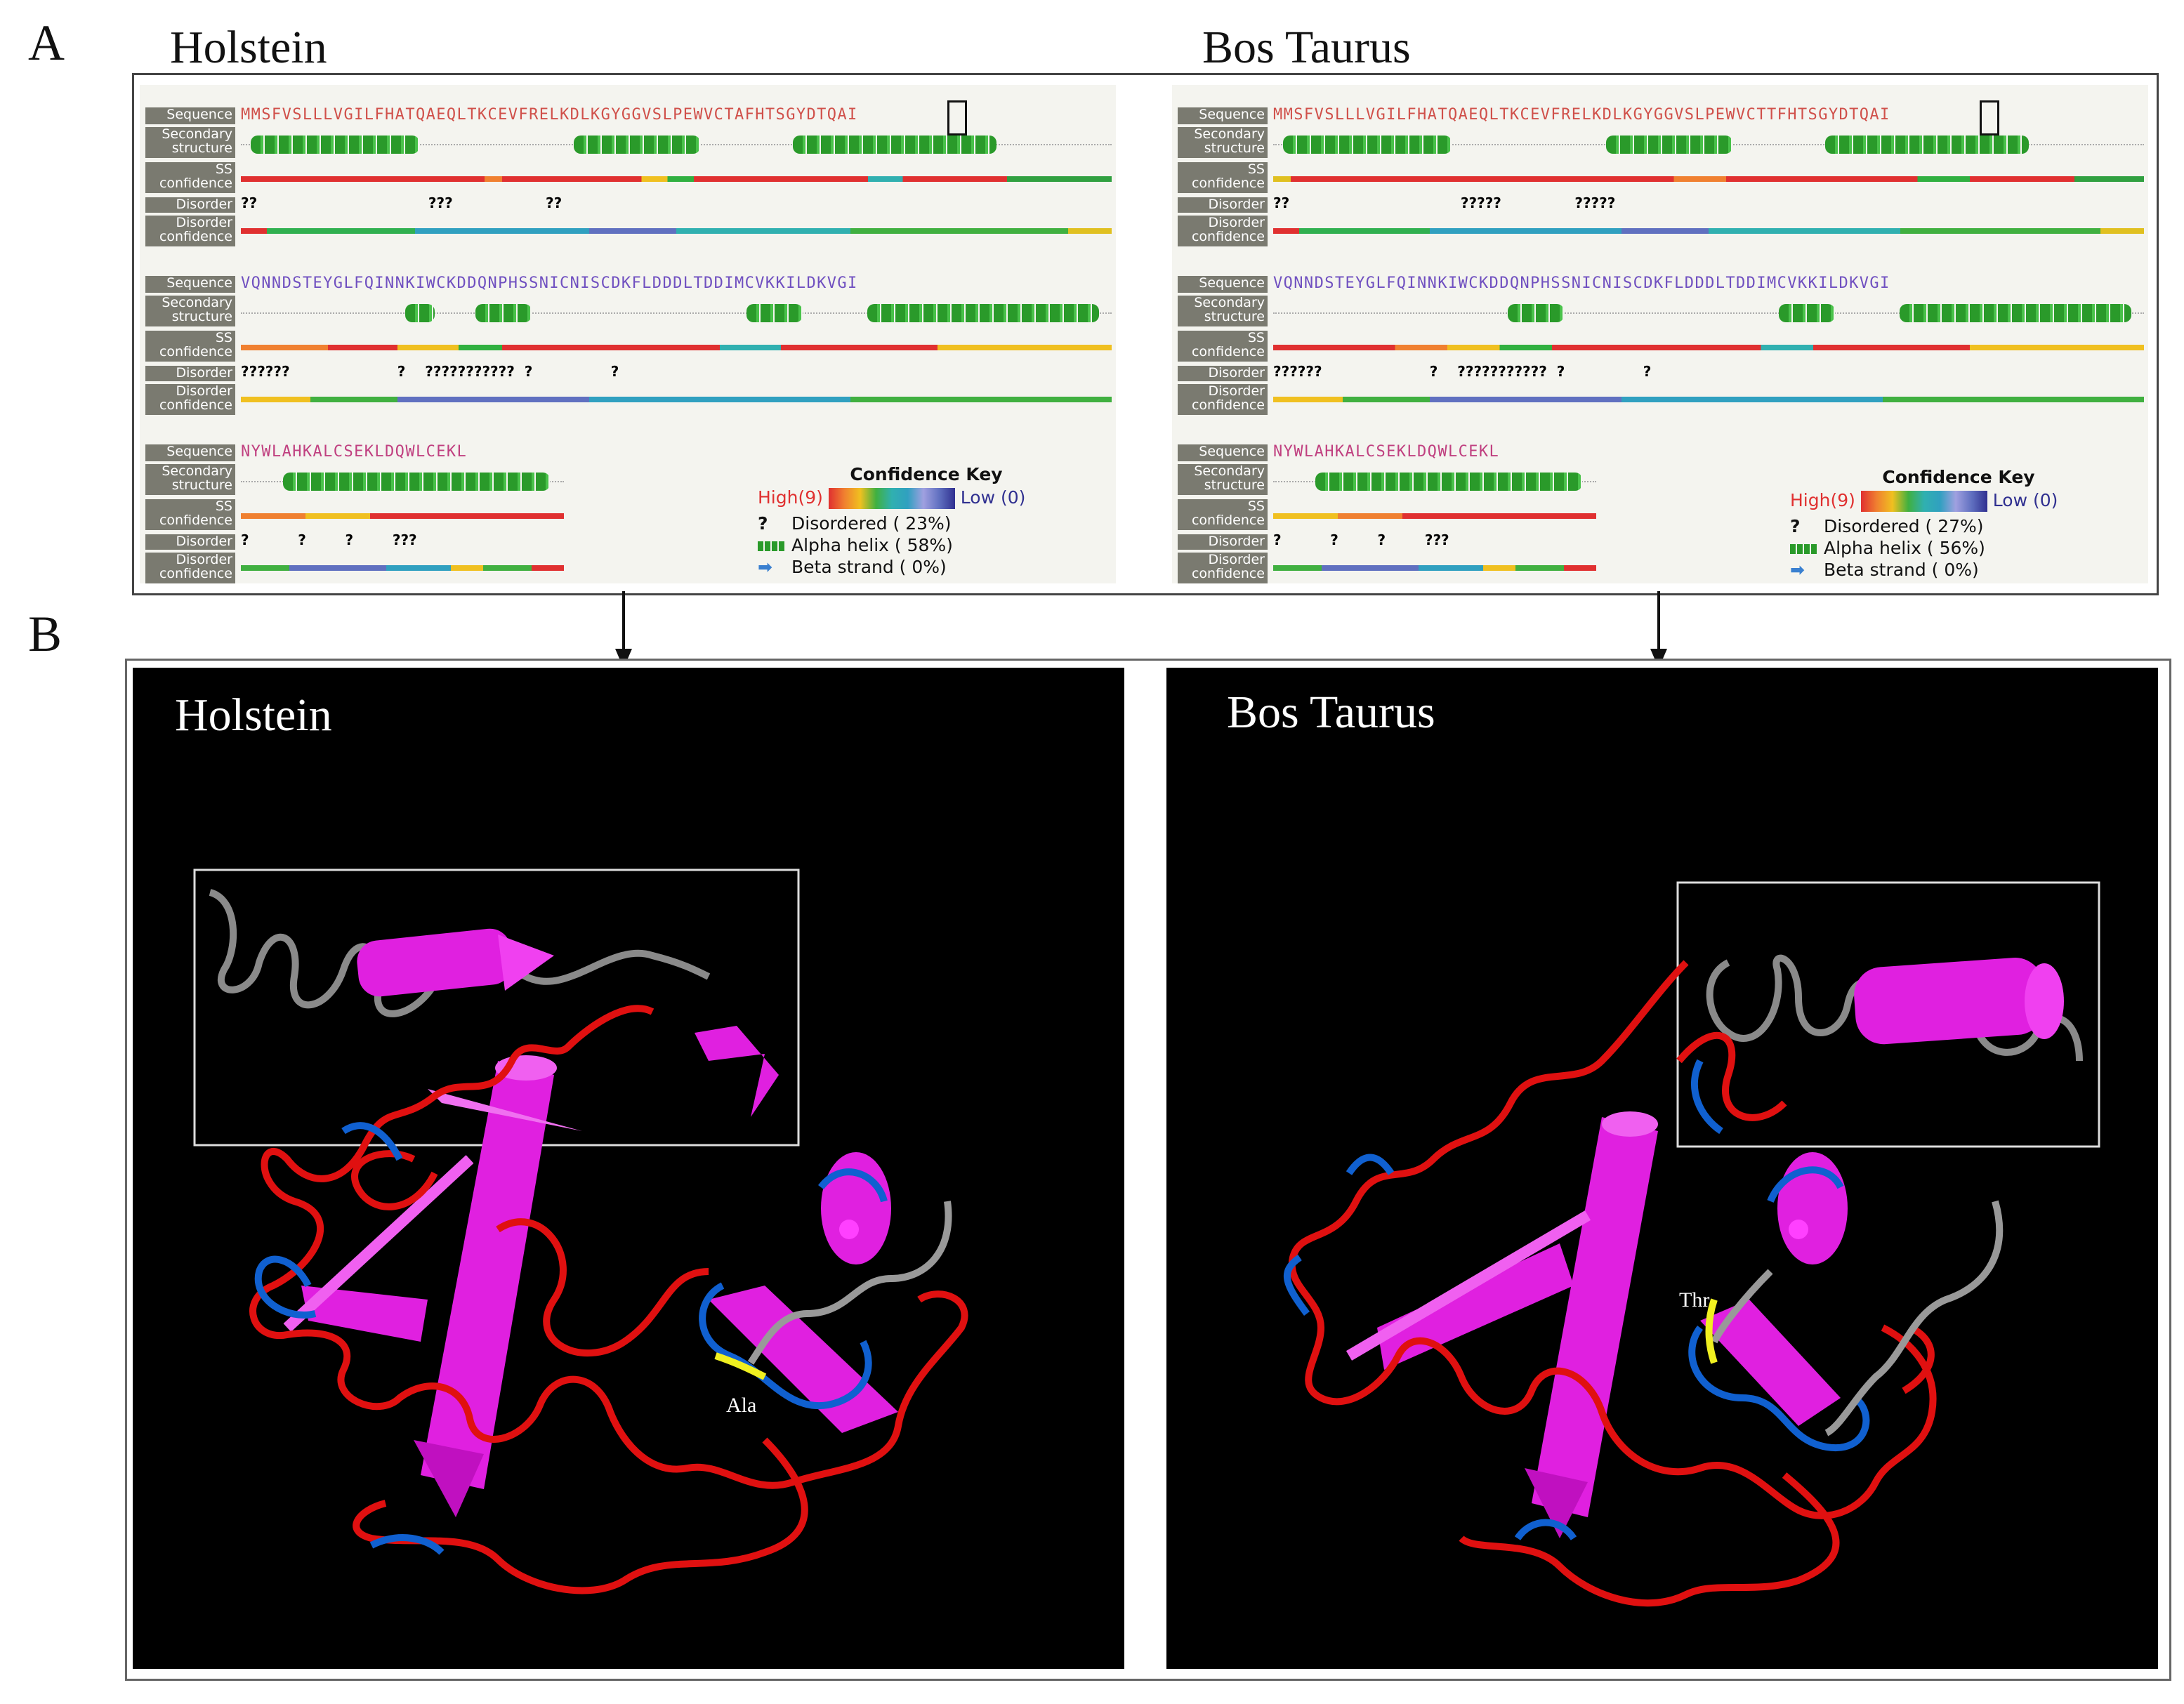 This screenshot has width=2184, height=1704. What do you see at coordinates (190, 205) in the screenshot?
I see `label-disorder: Disorder` at bounding box center [190, 205].